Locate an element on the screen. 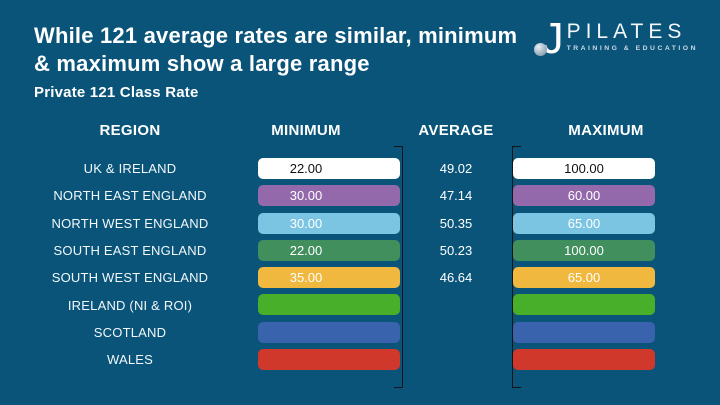 This screenshot has width=720, height=405. region-label: UK & IRELAND is located at coordinates (130, 169).